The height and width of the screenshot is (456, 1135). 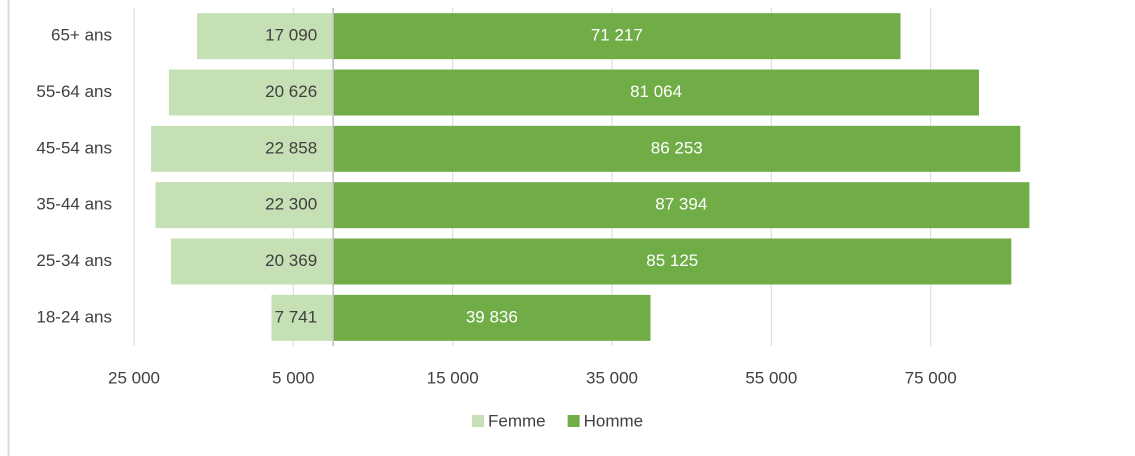 What do you see at coordinates (291, 260) in the screenshot?
I see `data-label: 20 369` at bounding box center [291, 260].